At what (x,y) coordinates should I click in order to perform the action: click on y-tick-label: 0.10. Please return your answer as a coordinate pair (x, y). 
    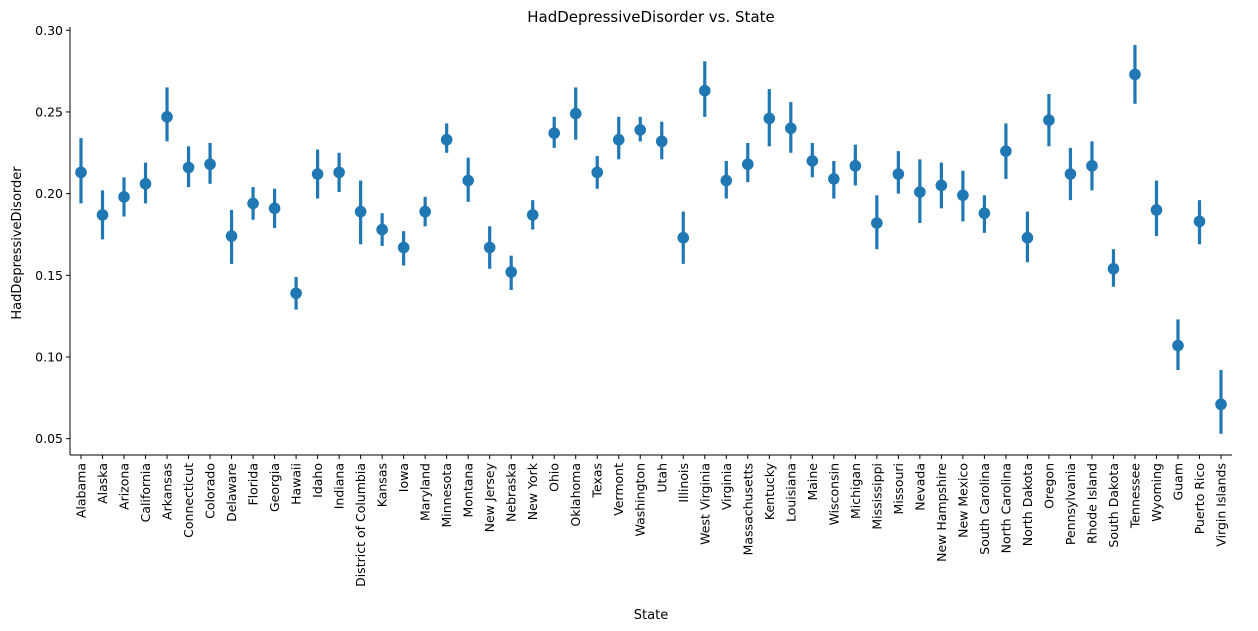
    Looking at the image, I should click on (49, 356).